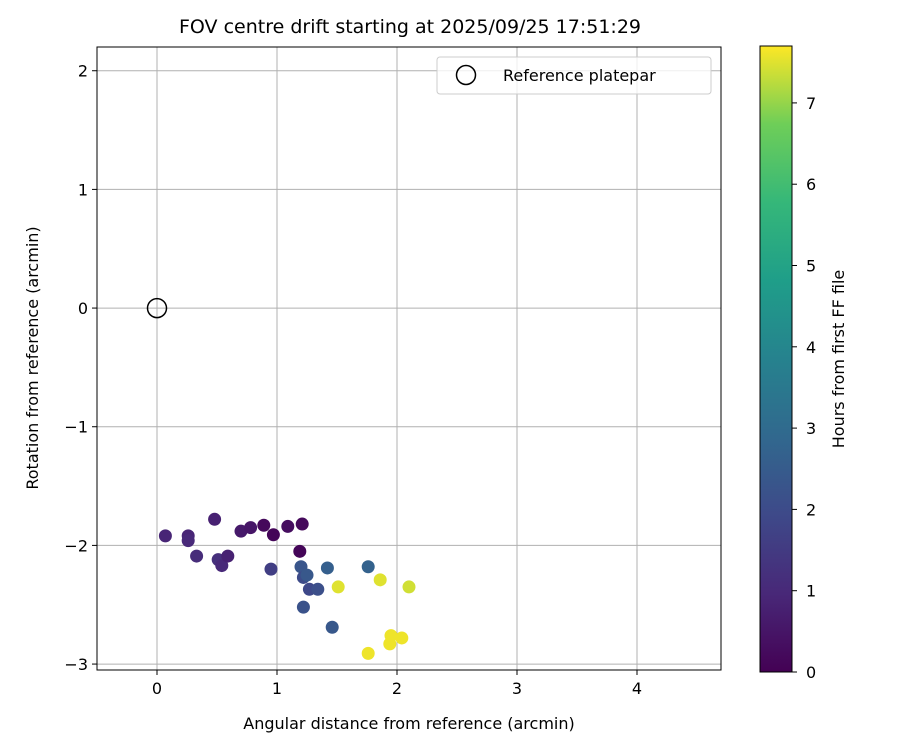 The image size is (900, 750). Describe the element at coordinates (287, 586) in the screenshot. I see `data-points` at that location.